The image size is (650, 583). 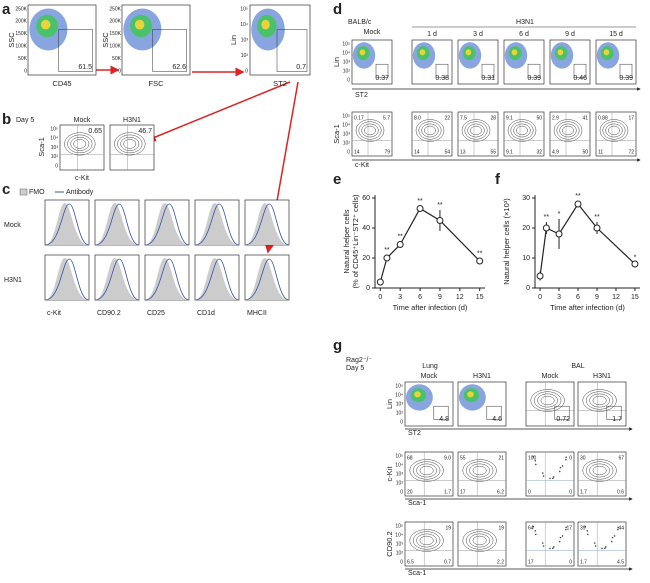 I want to click on time-label: 9 d, so click(x=570, y=34).